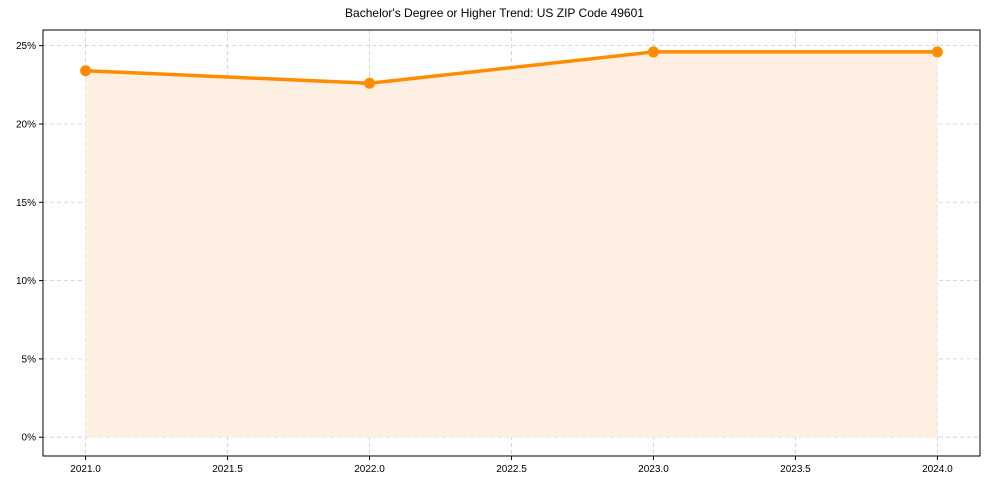 The image size is (989, 490). I want to click on trend-line, so click(511, 67).